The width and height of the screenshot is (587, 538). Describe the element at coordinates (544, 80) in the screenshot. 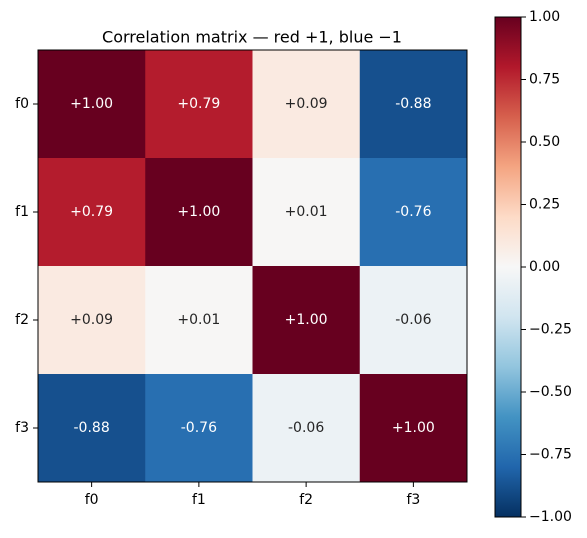

I see `colorbar-tick-label: 0.75` at that location.